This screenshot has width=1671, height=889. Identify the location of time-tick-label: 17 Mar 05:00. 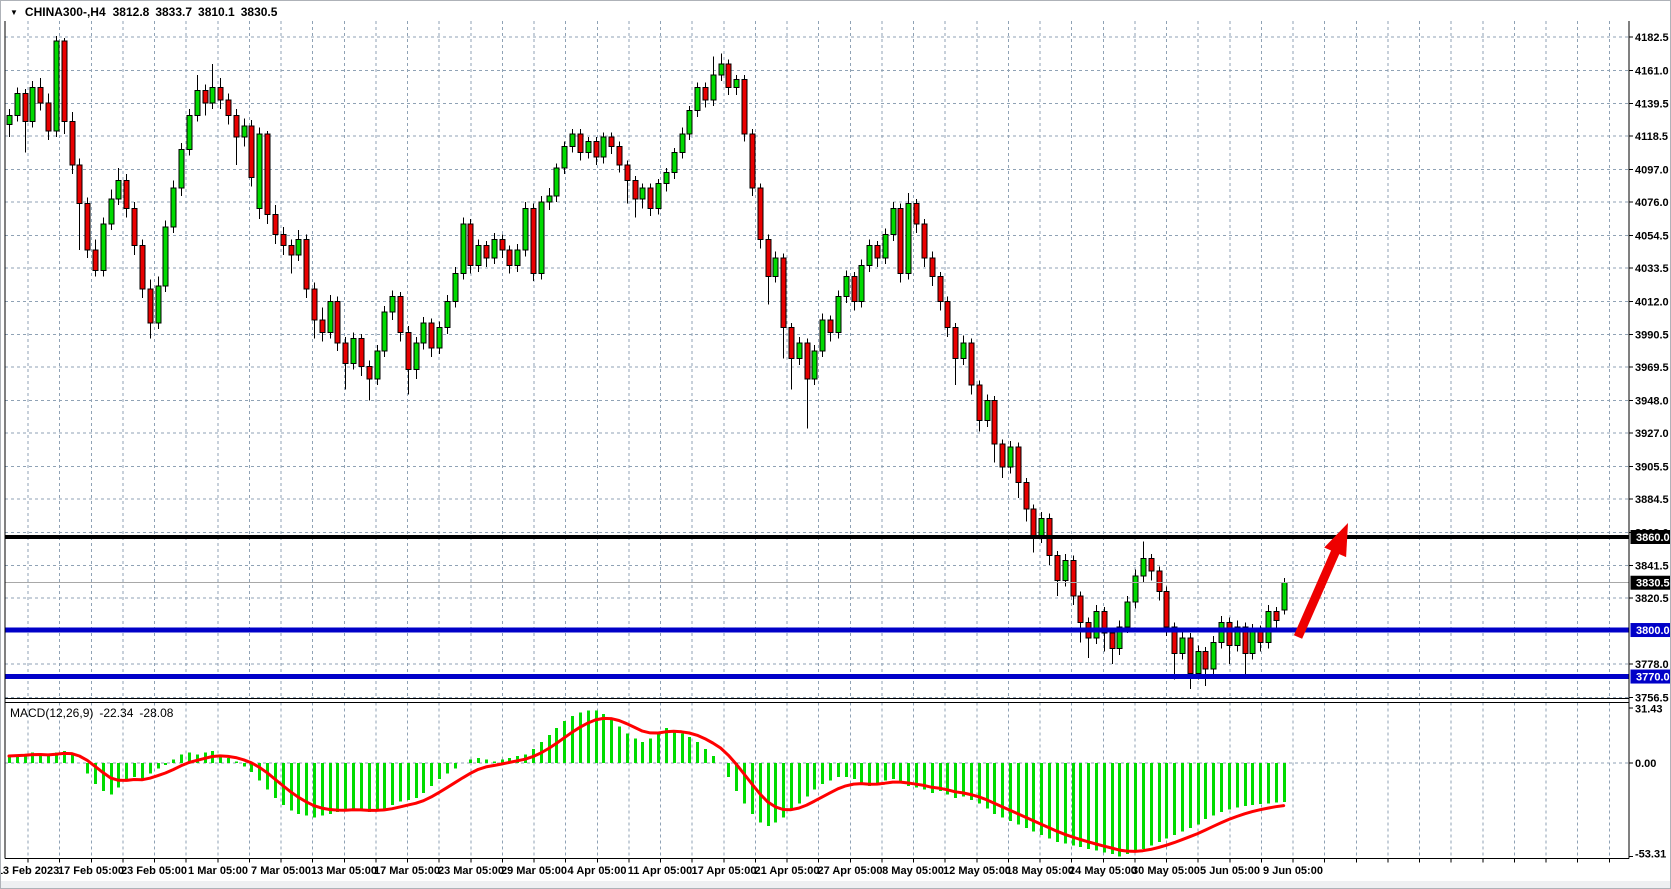
(407, 871).